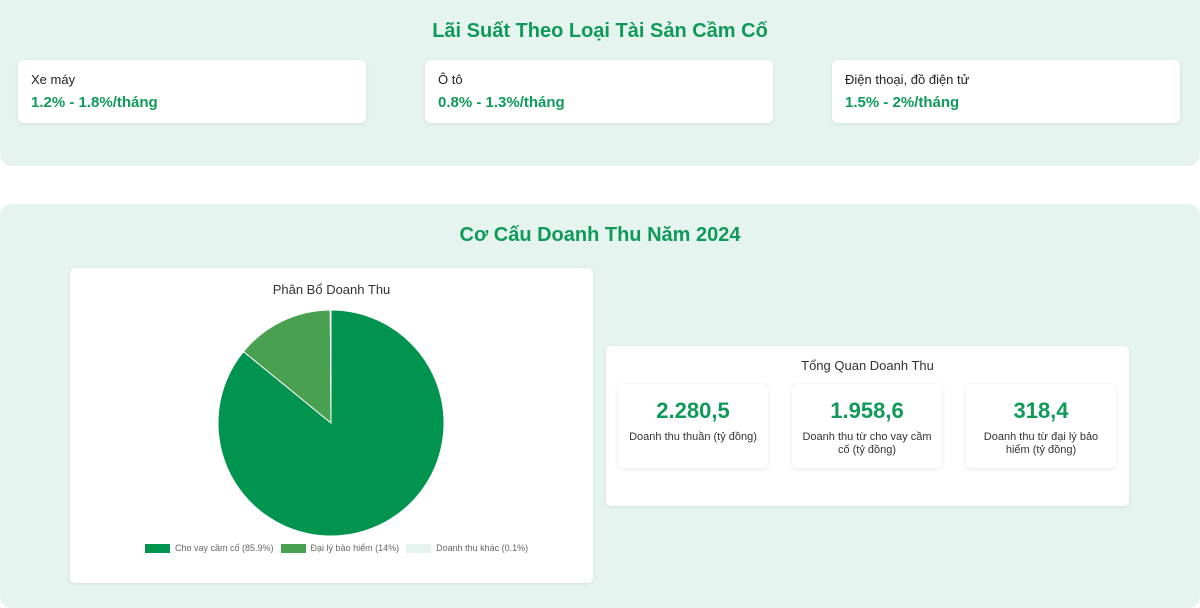  I want to click on chart-title: Phân Bổ Doanh Thu, so click(331, 289).